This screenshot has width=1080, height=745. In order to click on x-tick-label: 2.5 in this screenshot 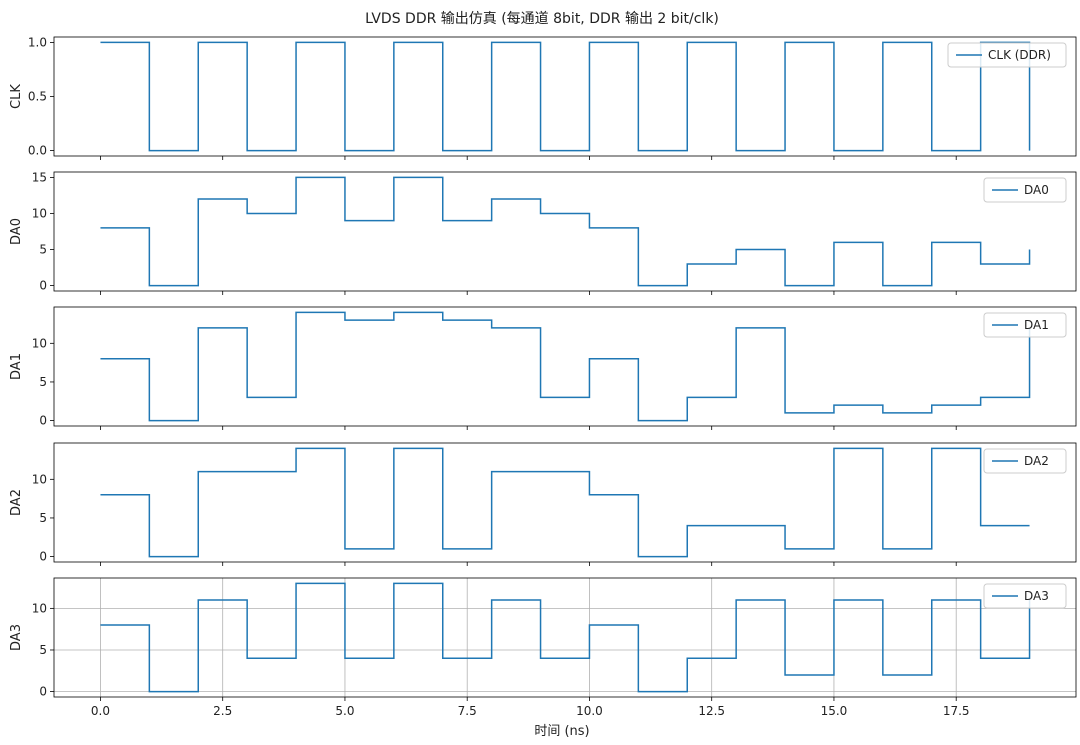, I will do `click(222, 711)`.